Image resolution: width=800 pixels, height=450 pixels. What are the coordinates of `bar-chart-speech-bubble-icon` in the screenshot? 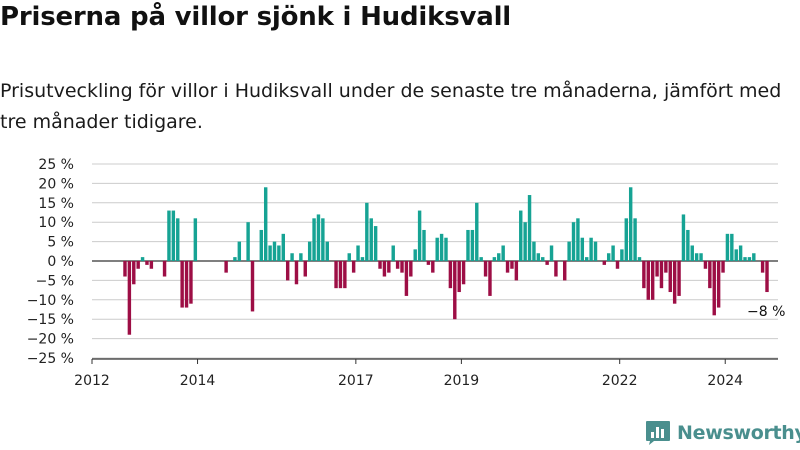 It's located at (658, 433).